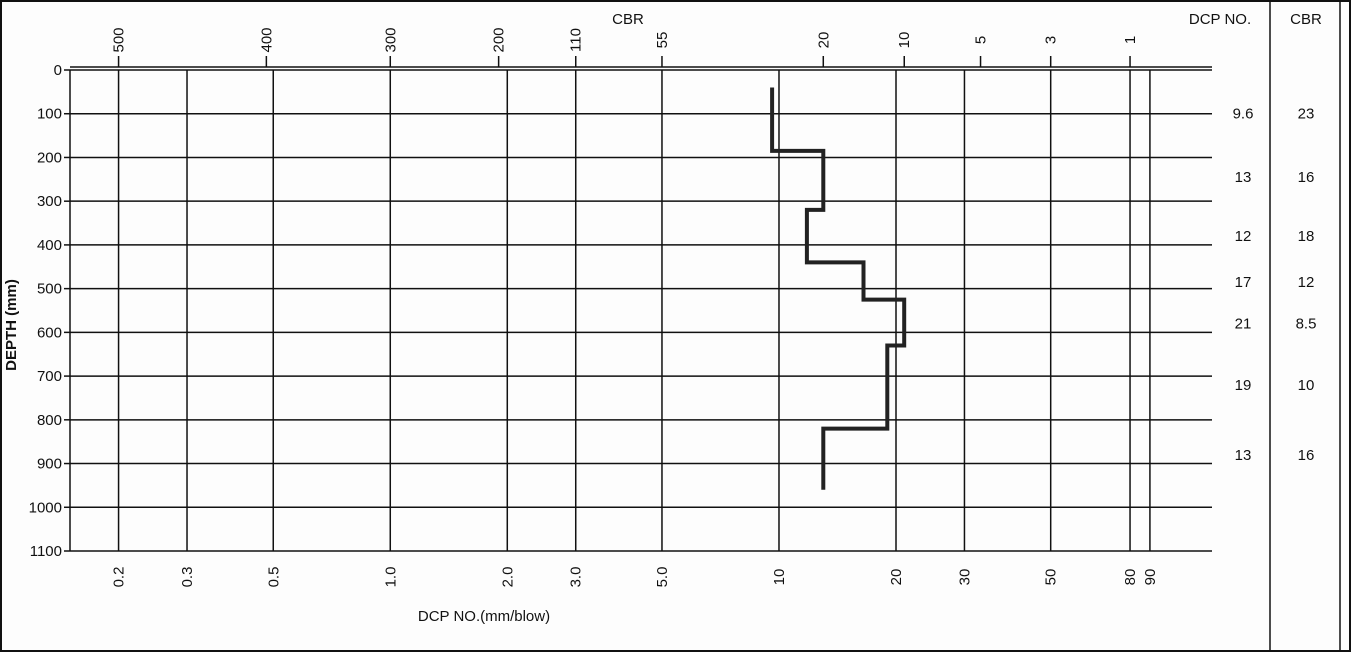 This screenshot has height=652, width=1351. I want to click on table-dcp-value: 12, so click(1243, 236).